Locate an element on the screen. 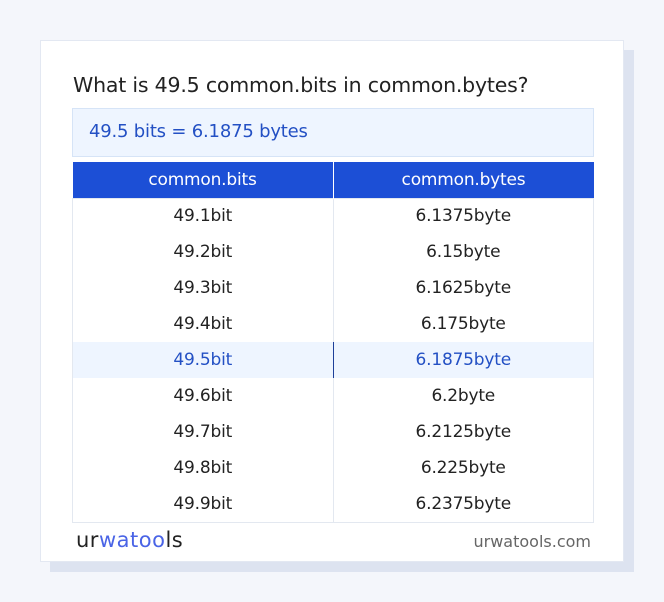  table-row: 49.3bit 6.1625byte is located at coordinates (333, 288).